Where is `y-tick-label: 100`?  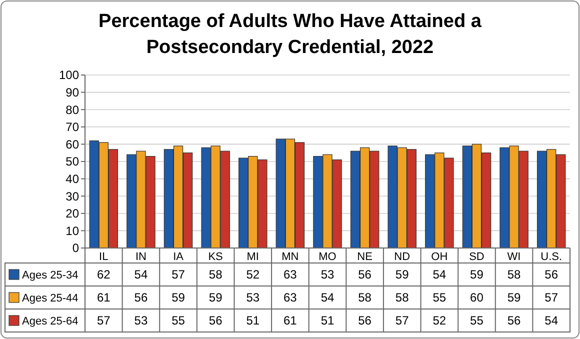 y-tick-label: 100 is located at coordinates (69, 75).